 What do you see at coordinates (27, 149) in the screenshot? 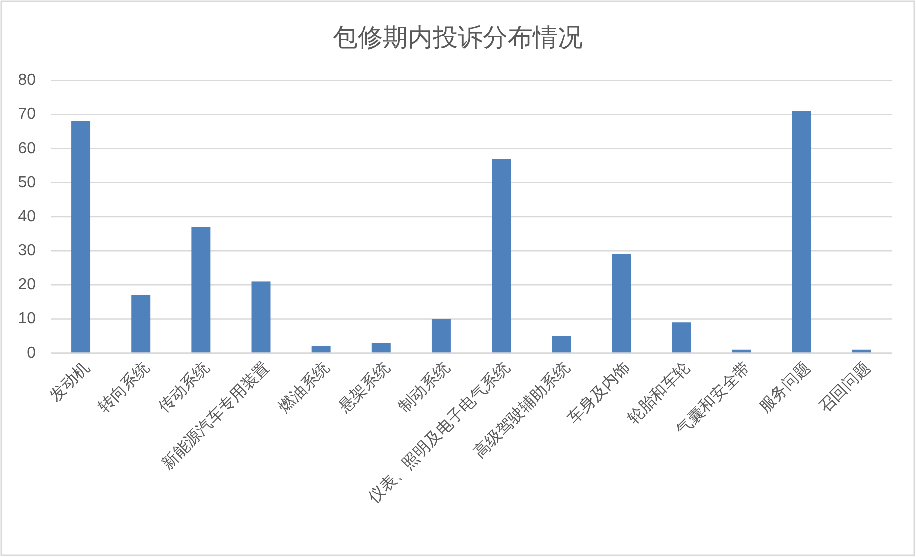
I see `y-tick-label: 60` at bounding box center [27, 149].